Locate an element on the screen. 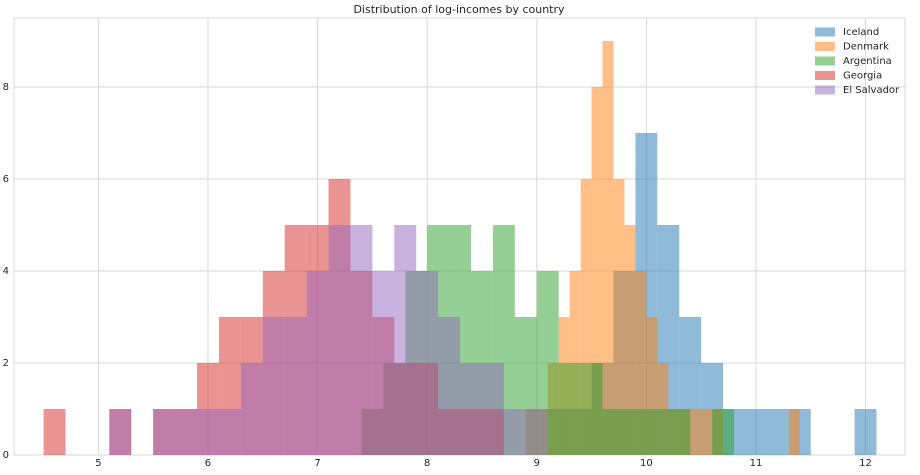 The image size is (920, 475). y-tick-label: 2 is located at coordinates (6, 363).